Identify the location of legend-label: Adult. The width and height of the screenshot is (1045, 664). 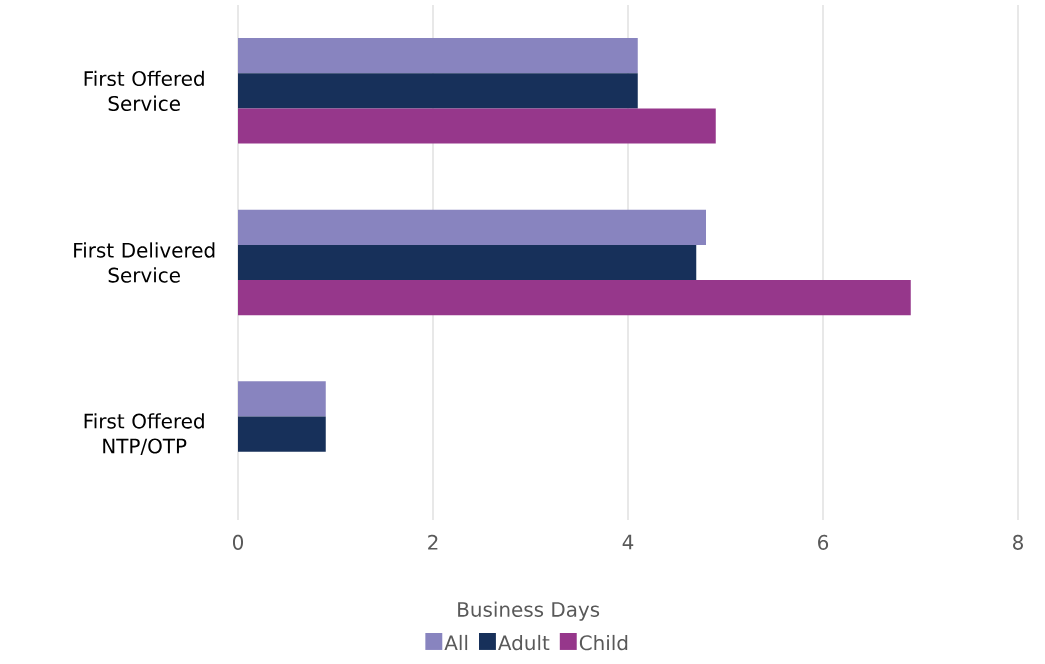
(524, 642).